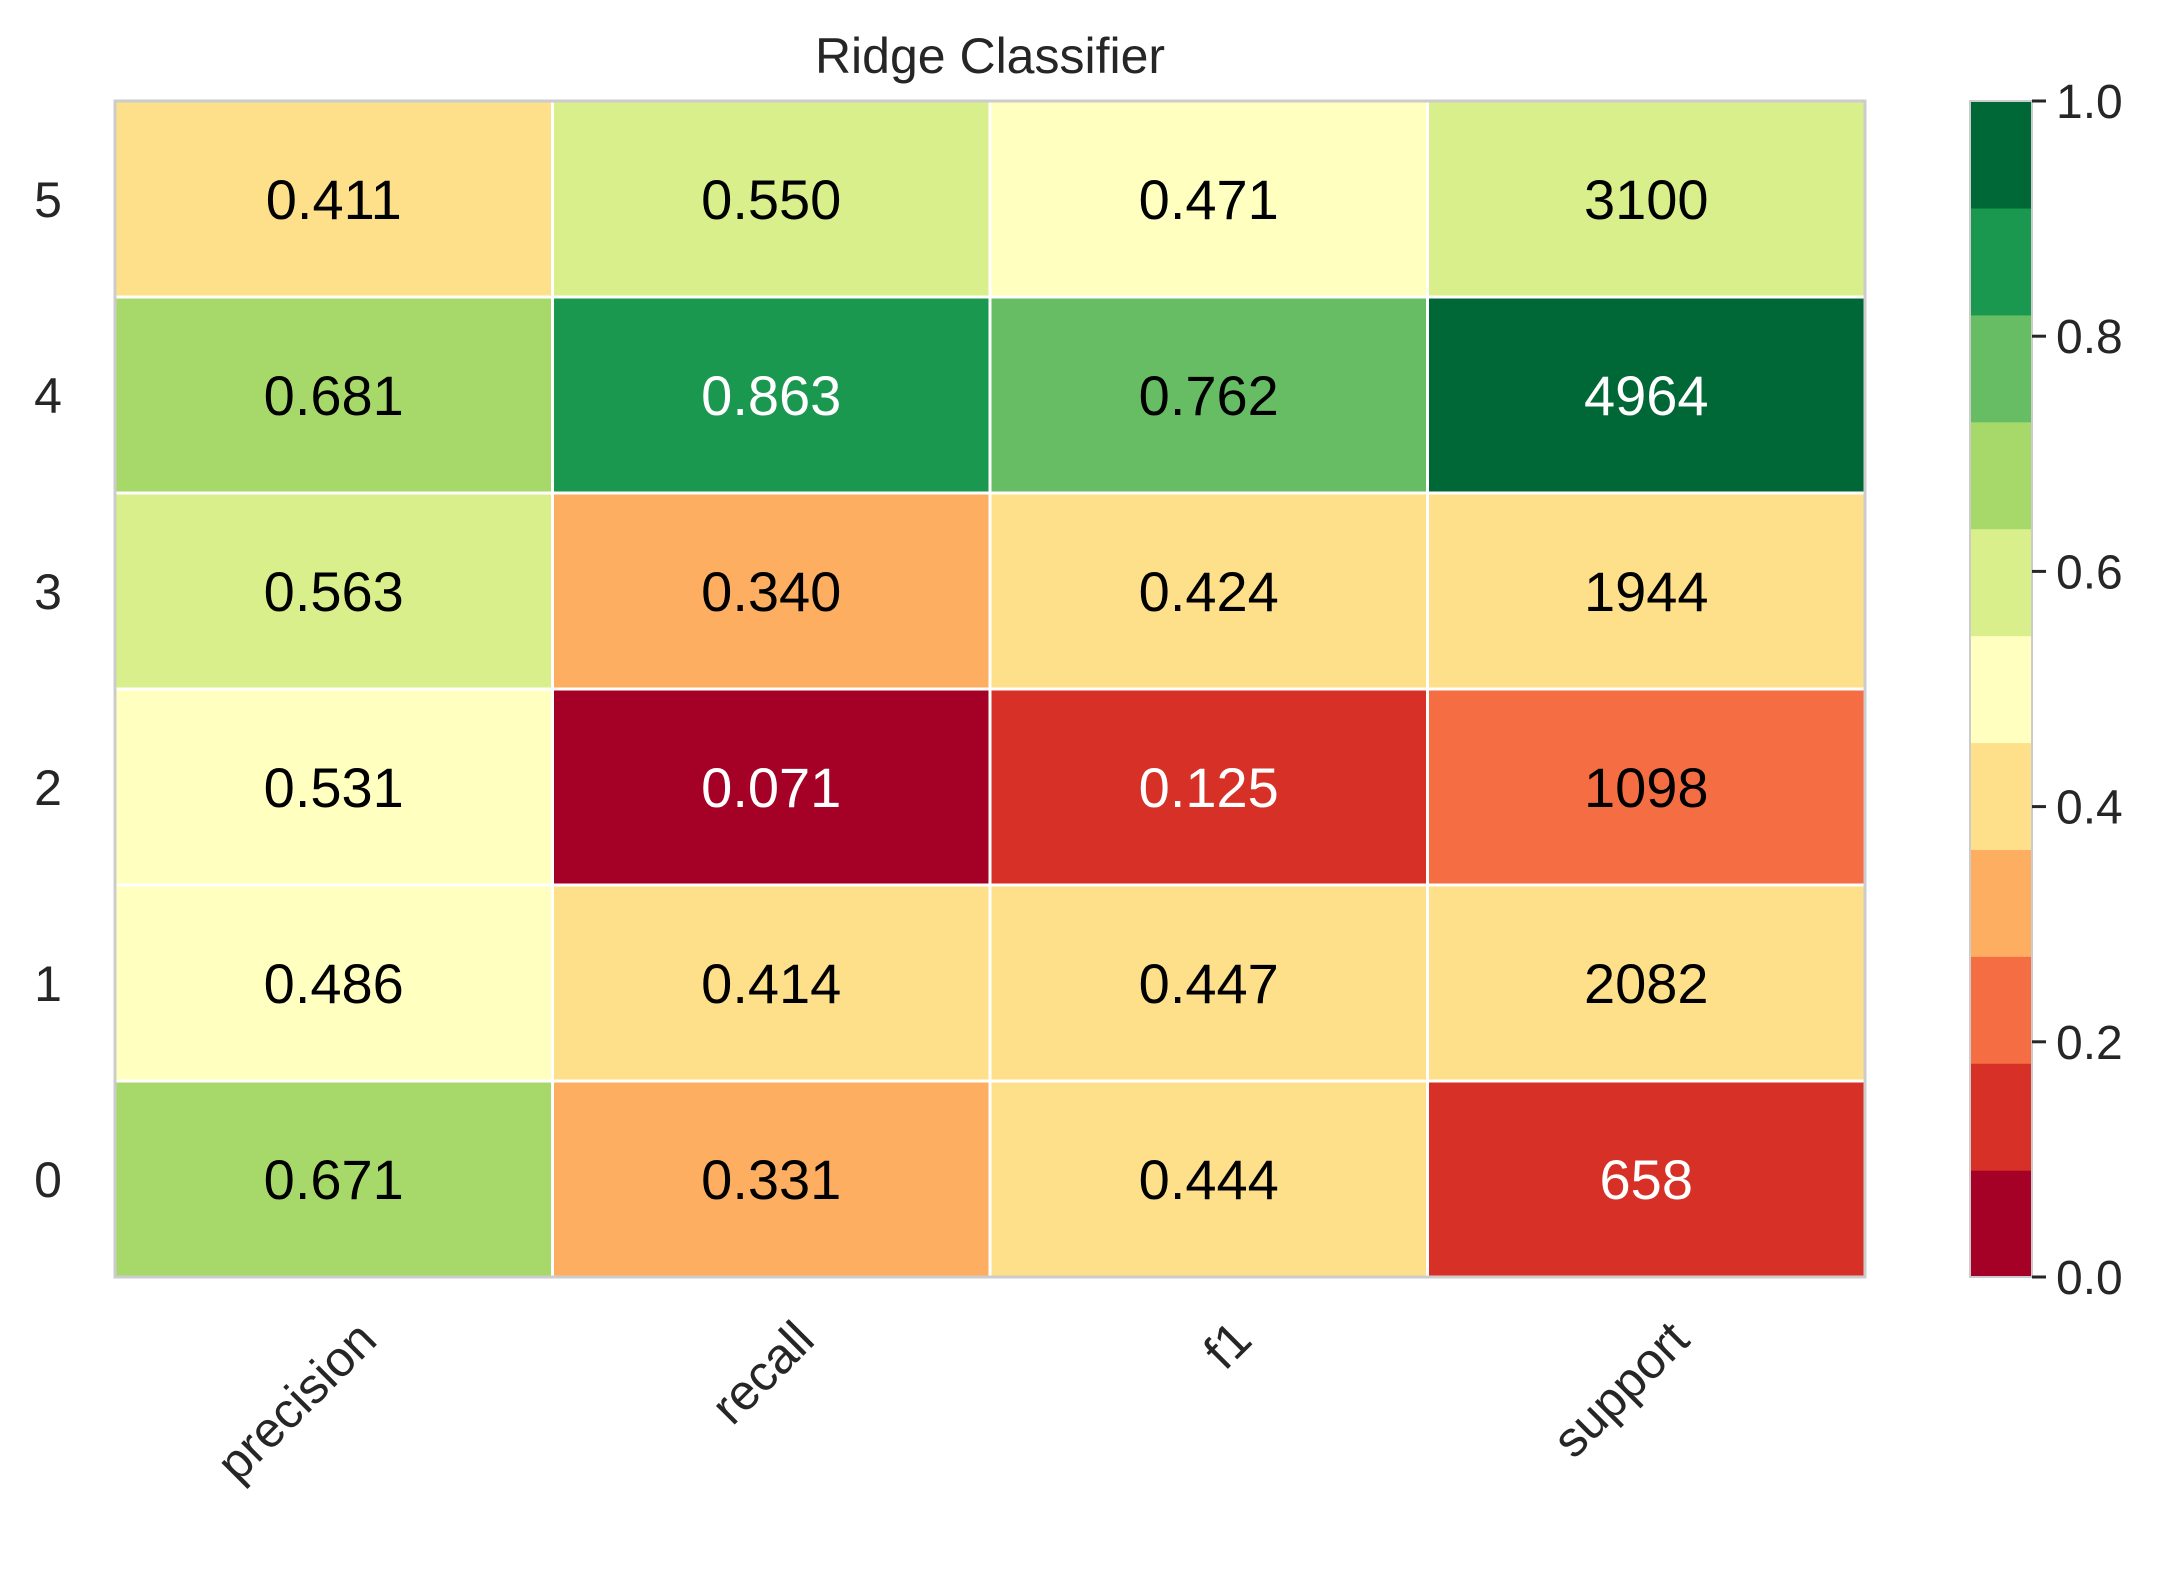 Image resolution: width=2184 pixels, height=1574 pixels. I want to click on cell-label-2-precision: 0.531, so click(334, 787).